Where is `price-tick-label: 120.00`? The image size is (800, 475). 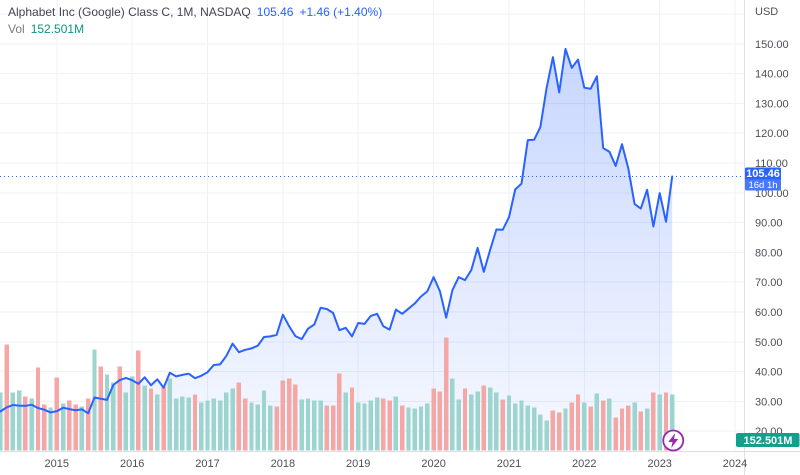 price-tick-label: 120.00 is located at coordinates (772, 134).